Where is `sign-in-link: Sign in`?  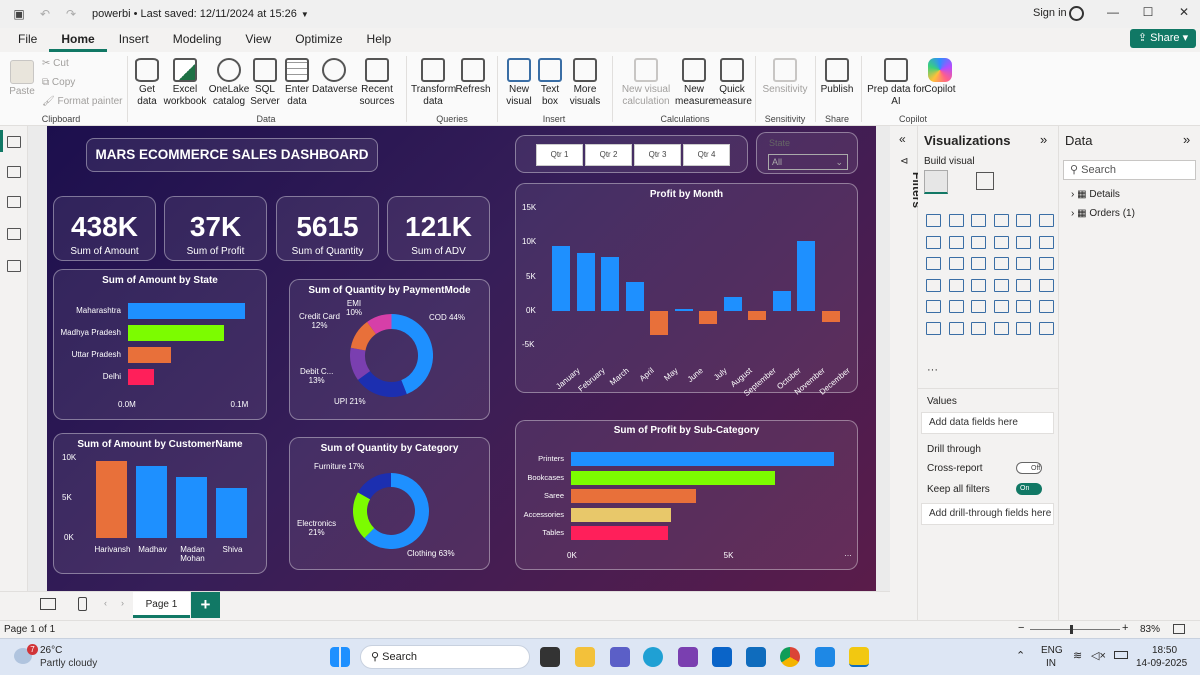 sign-in-link: Sign in is located at coordinates (1050, 13).